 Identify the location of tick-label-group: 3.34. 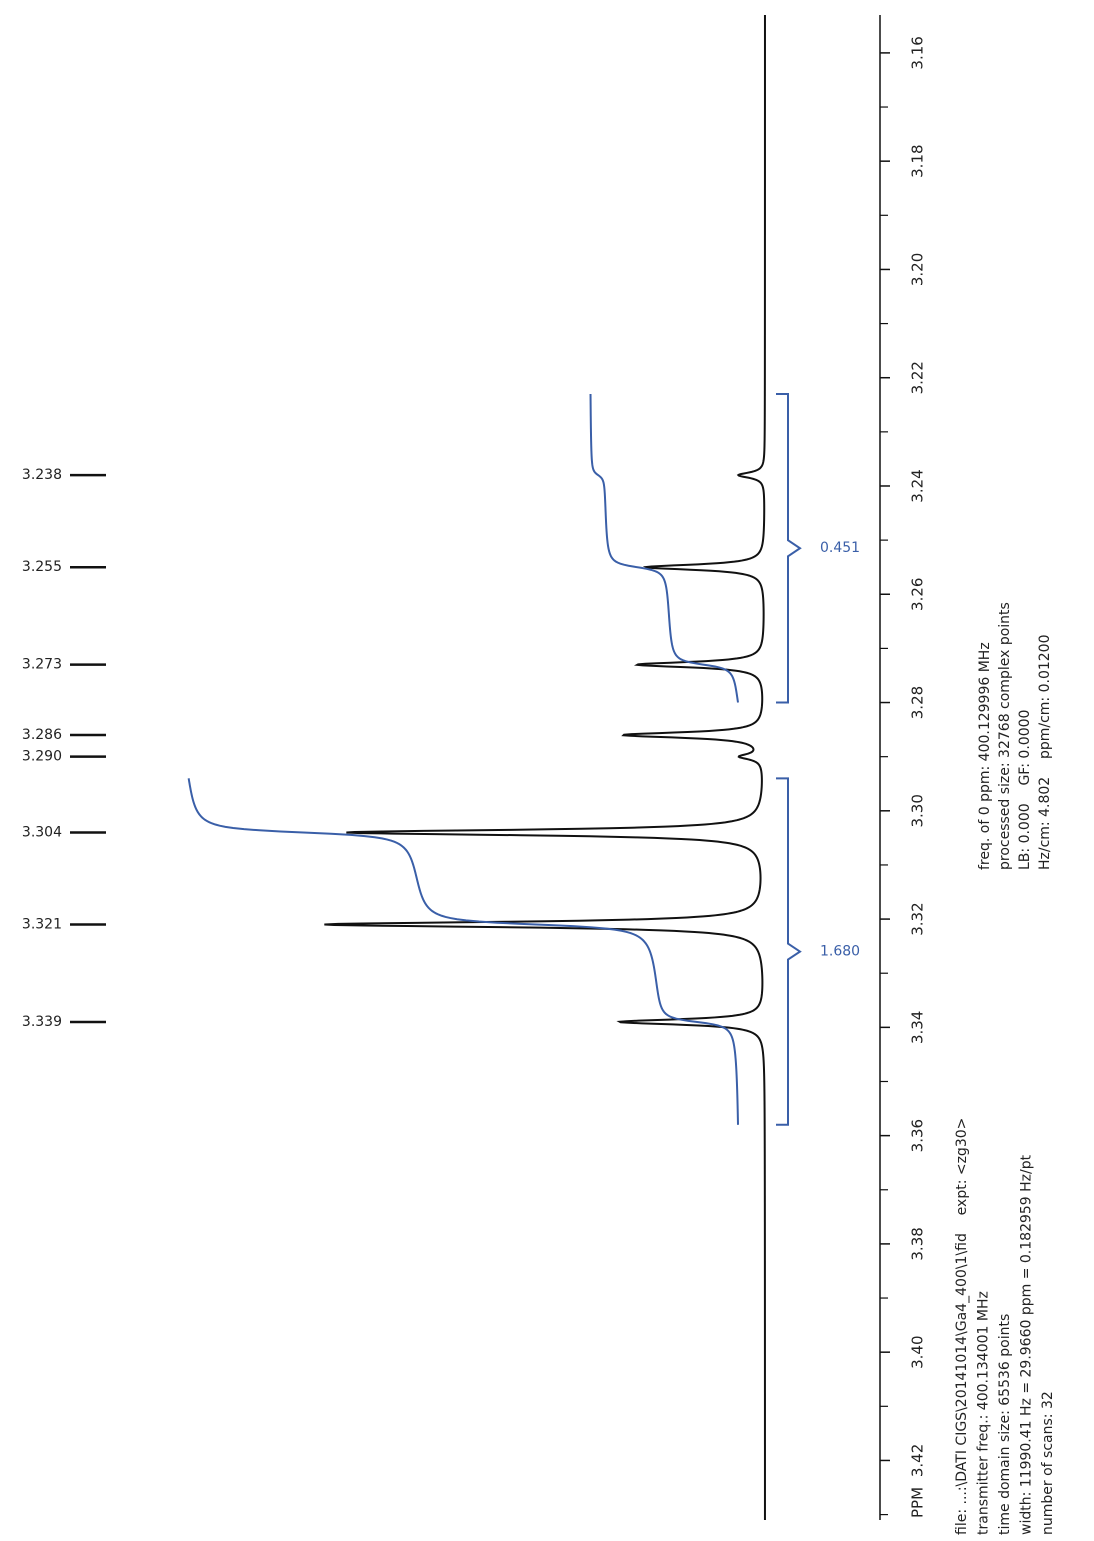
(918, 1027).